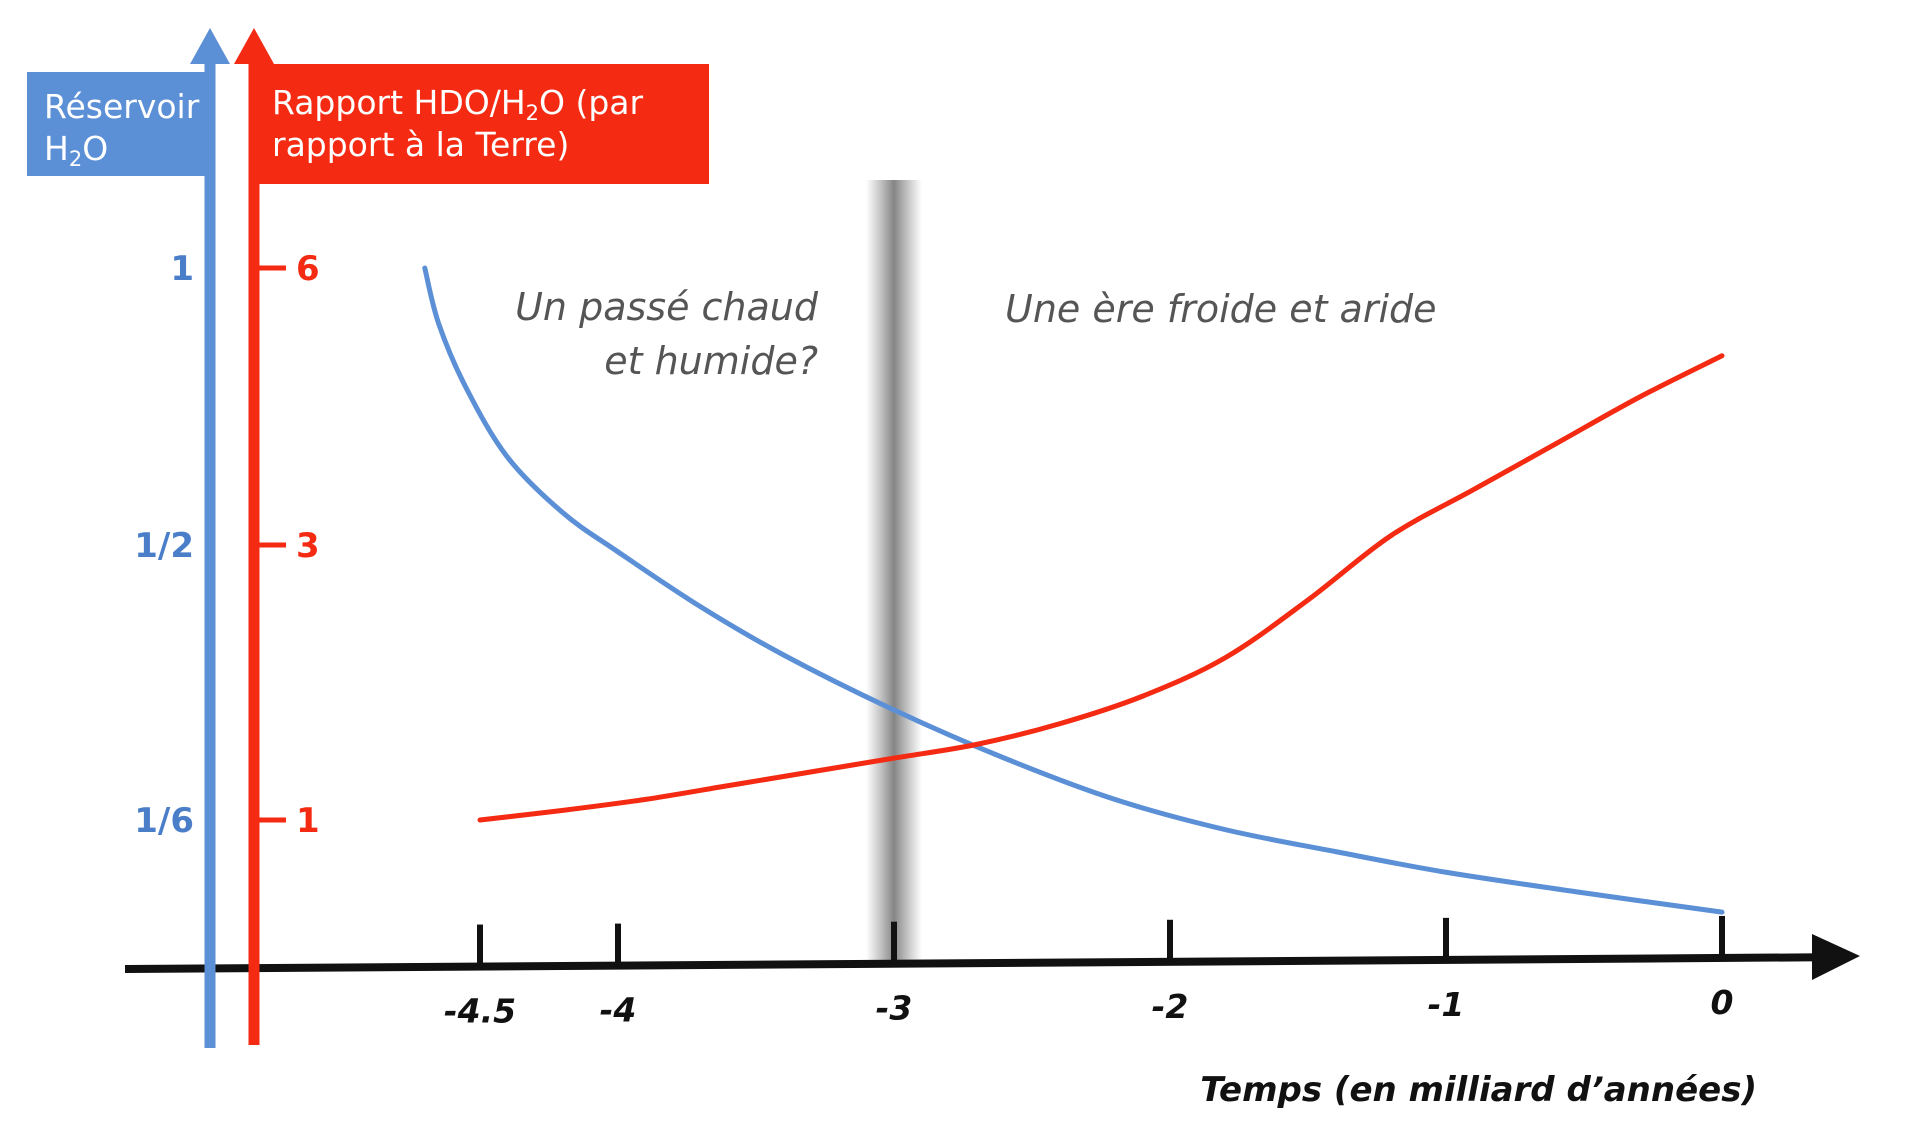 The image size is (1920, 1141). What do you see at coordinates (711, 361) in the screenshot?
I see `annotation-warm-past-line2: et humide?` at bounding box center [711, 361].